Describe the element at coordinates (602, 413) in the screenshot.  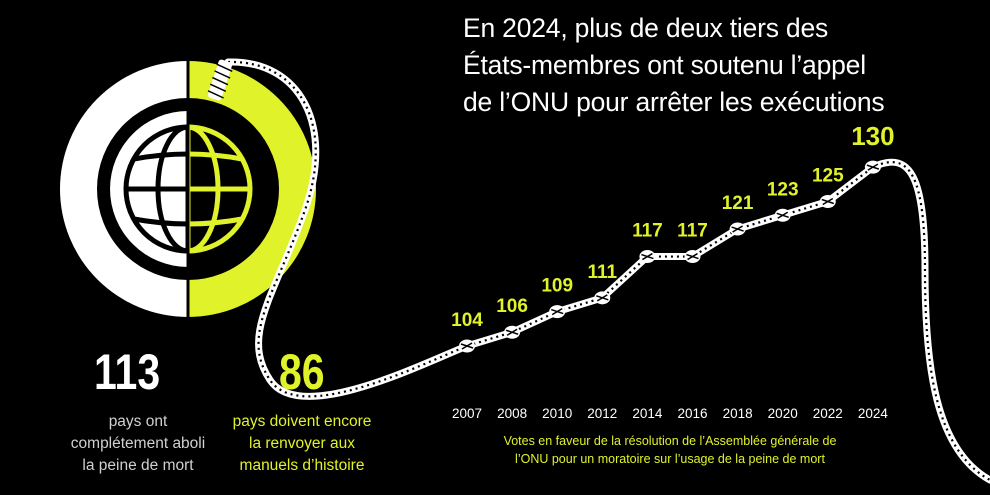
I see `x-tick-label: 2012` at that location.